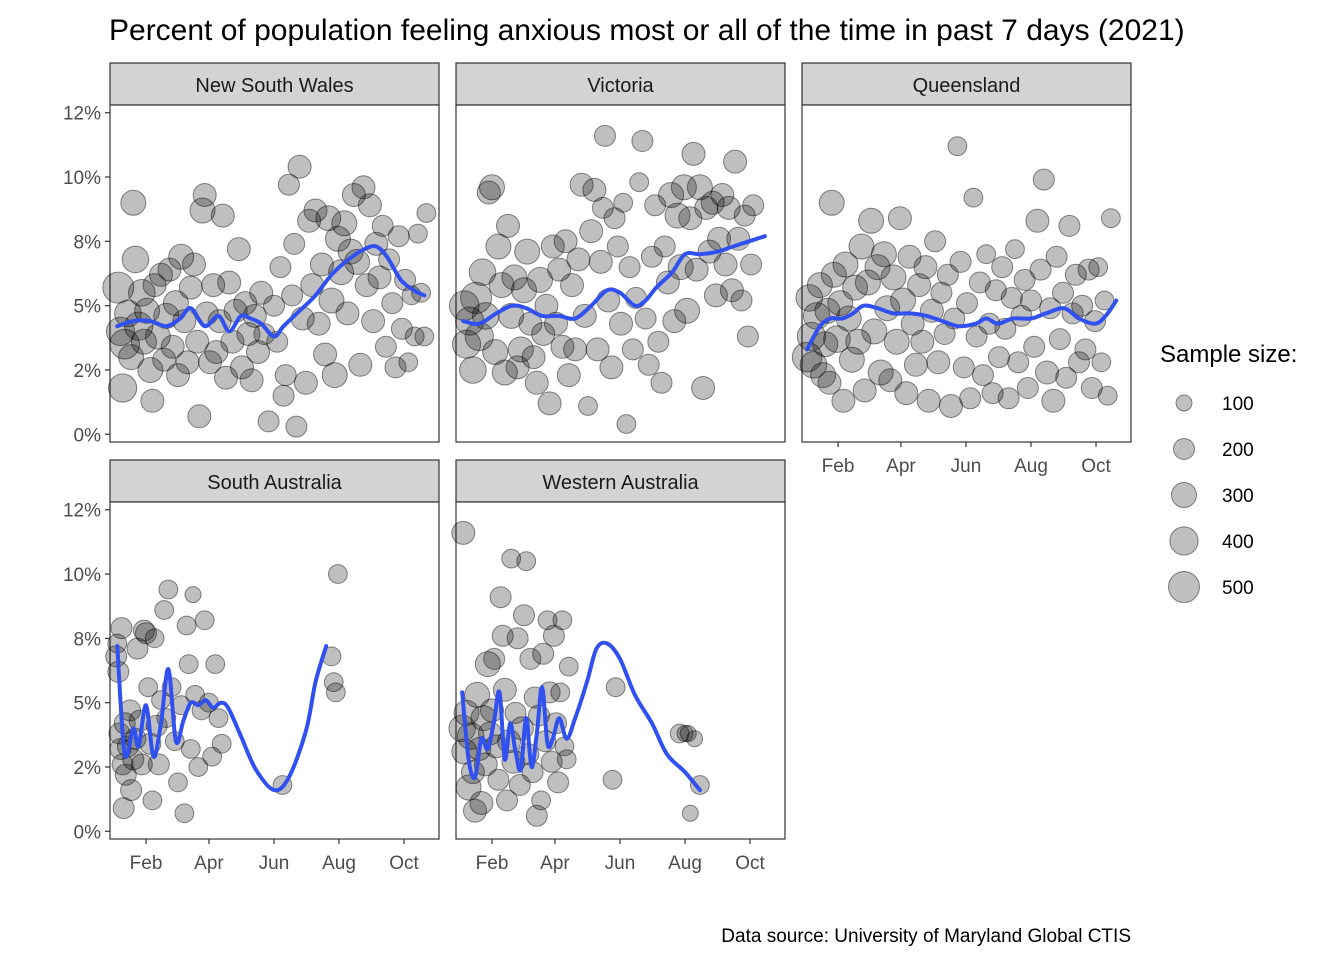  I want to click on x-tick-label: Oct, so click(404, 863).